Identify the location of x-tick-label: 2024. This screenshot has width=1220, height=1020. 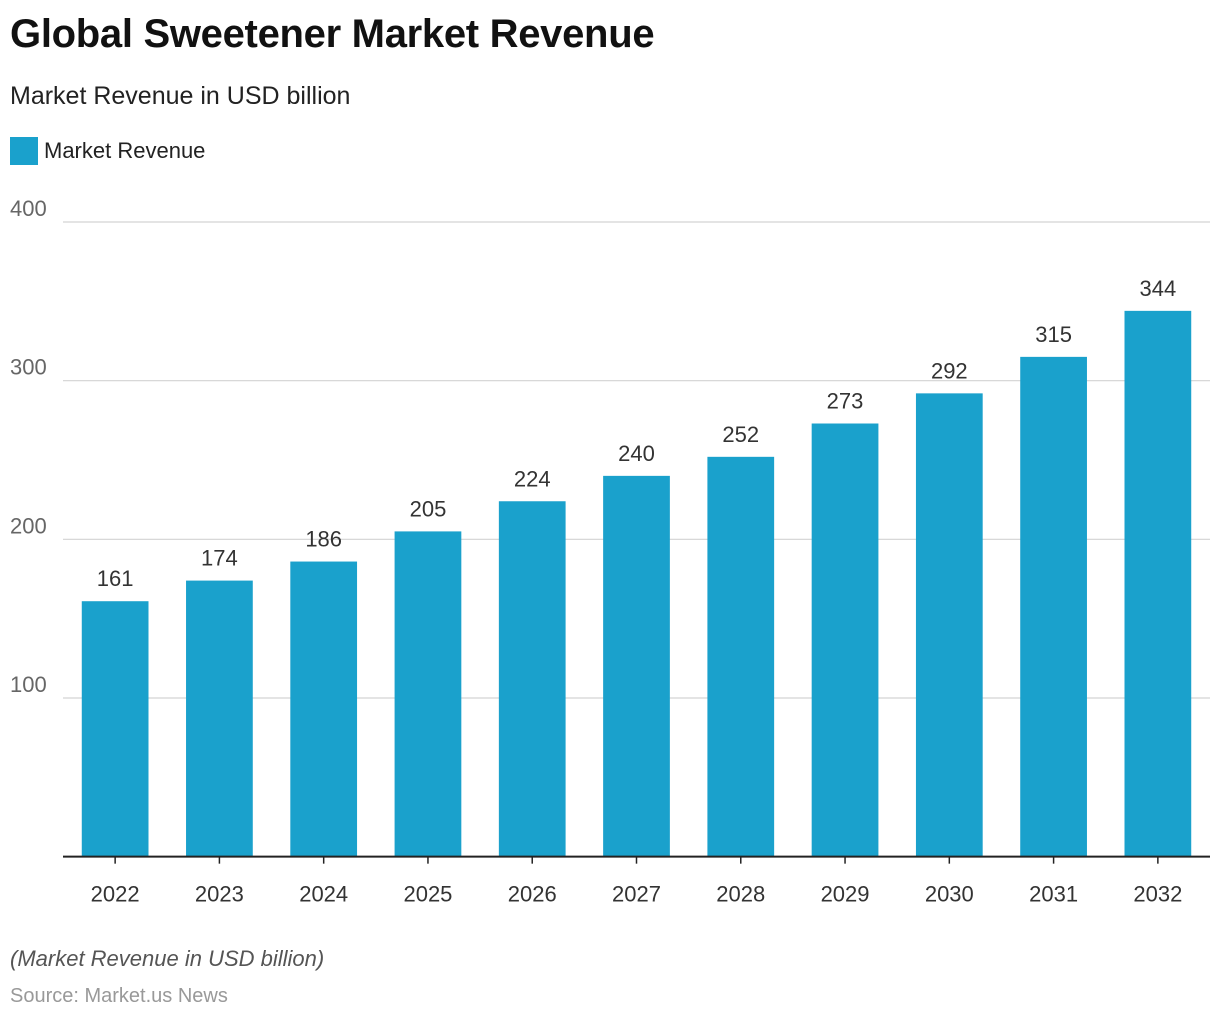
(323, 894).